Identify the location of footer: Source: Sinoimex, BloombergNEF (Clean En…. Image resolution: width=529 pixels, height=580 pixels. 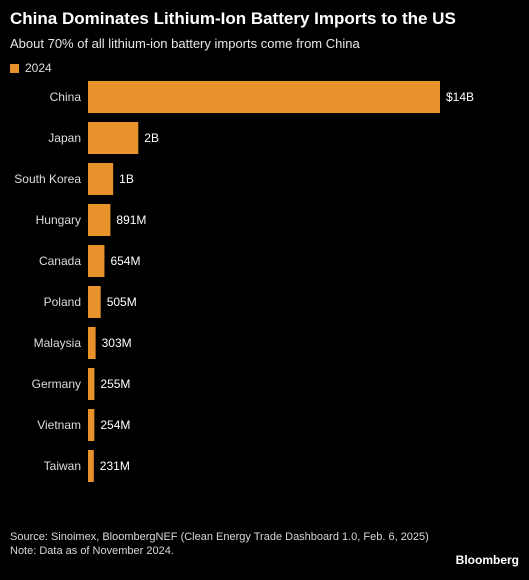
(220, 544).